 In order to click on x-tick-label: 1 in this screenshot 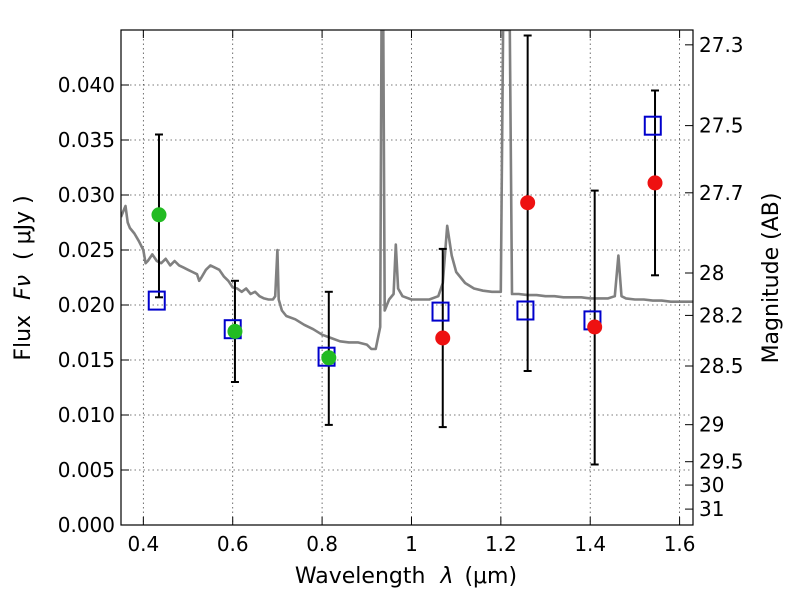, I will do `click(411, 544)`.